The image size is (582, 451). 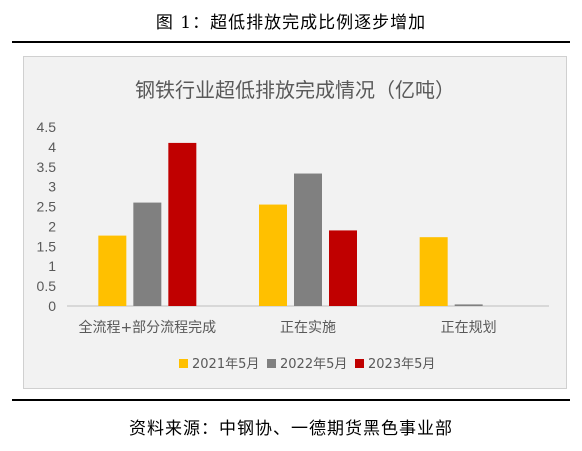 What do you see at coordinates (52, 266) in the screenshot?
I see `y-tick-label: 1` at bounding box center [52, 266].